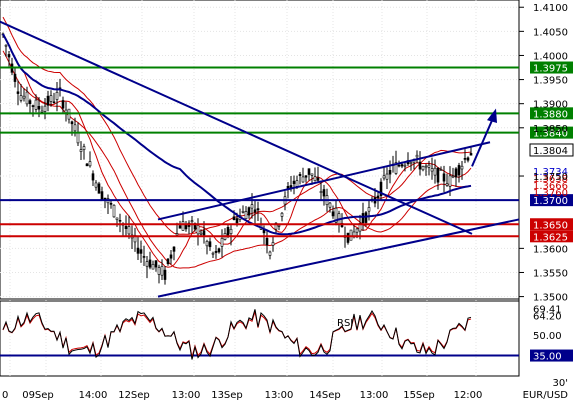  I want to click on symbol-label: EUR/USD, so click(546, 395).